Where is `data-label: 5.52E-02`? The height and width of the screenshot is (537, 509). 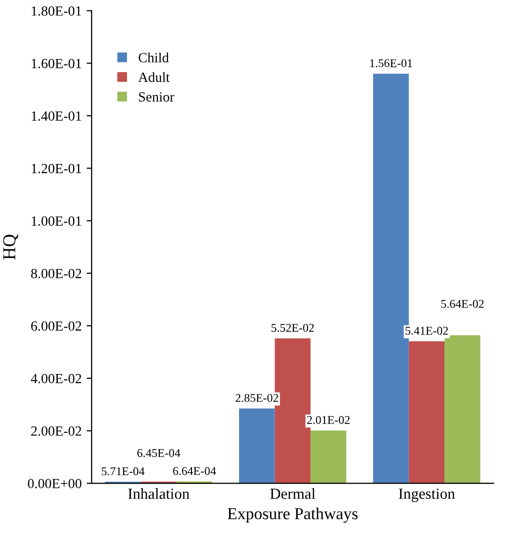
data-label: 5.52E-02 is located at coordinates (293, 328).